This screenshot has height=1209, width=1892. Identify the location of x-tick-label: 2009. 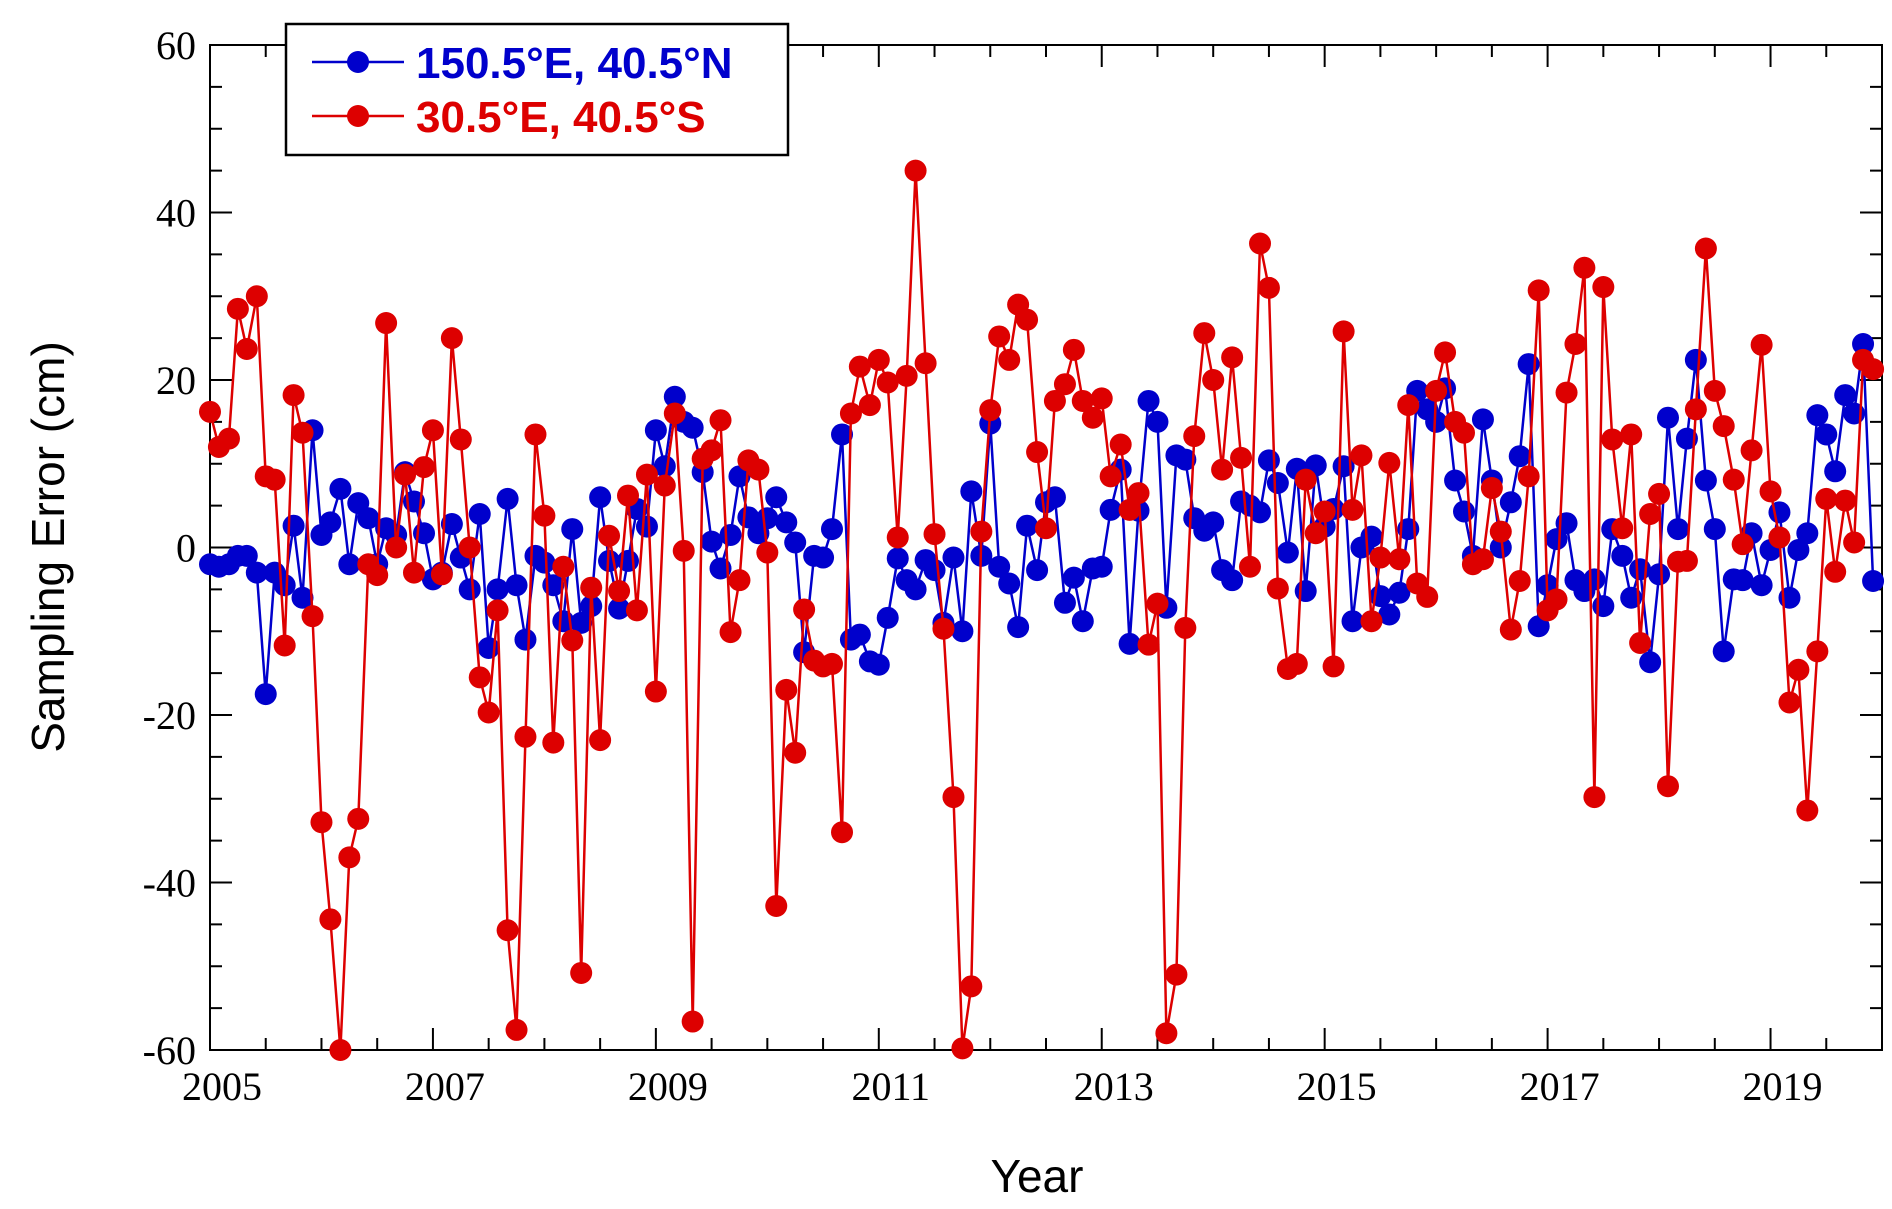
(668, 1086).